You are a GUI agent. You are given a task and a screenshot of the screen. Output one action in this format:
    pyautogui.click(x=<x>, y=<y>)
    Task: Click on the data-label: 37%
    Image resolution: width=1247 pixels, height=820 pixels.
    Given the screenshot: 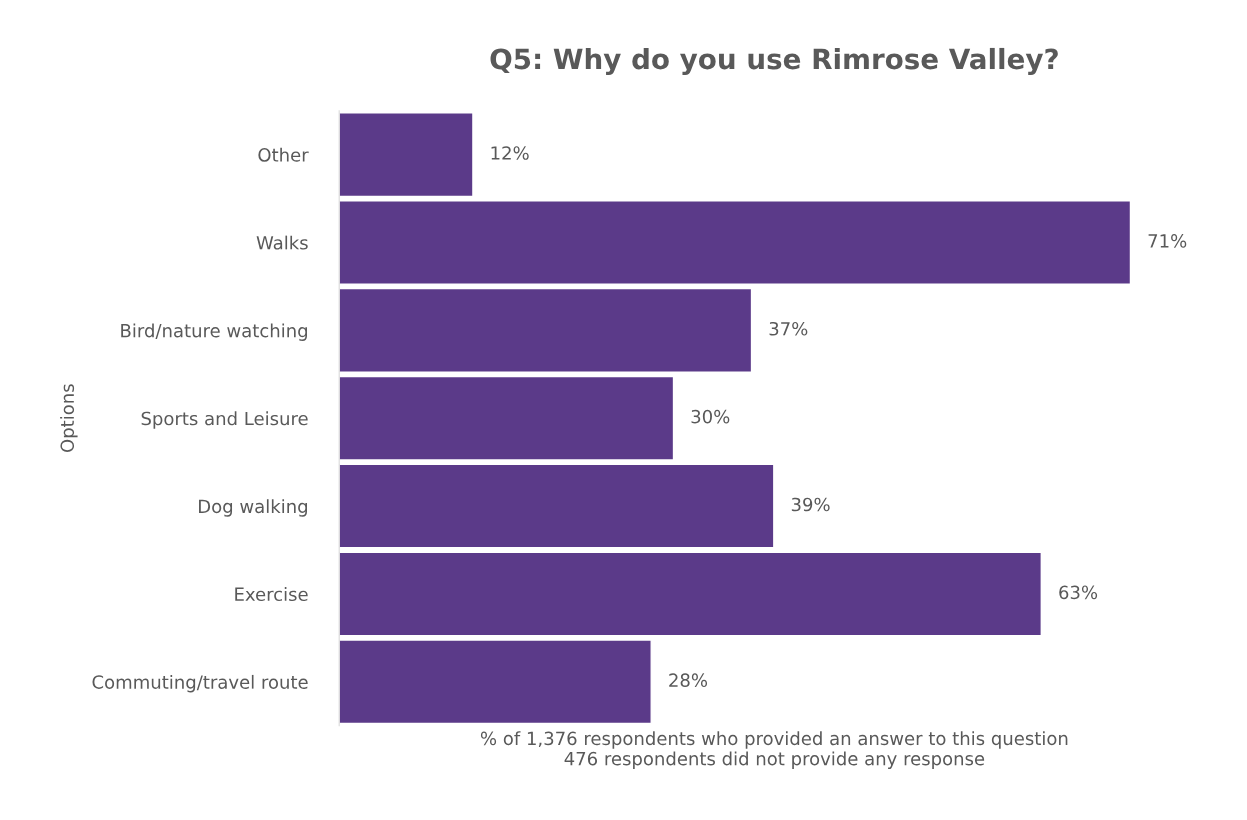 What is the action you would take?
    pyautogui.click(x=788, y=328)
    